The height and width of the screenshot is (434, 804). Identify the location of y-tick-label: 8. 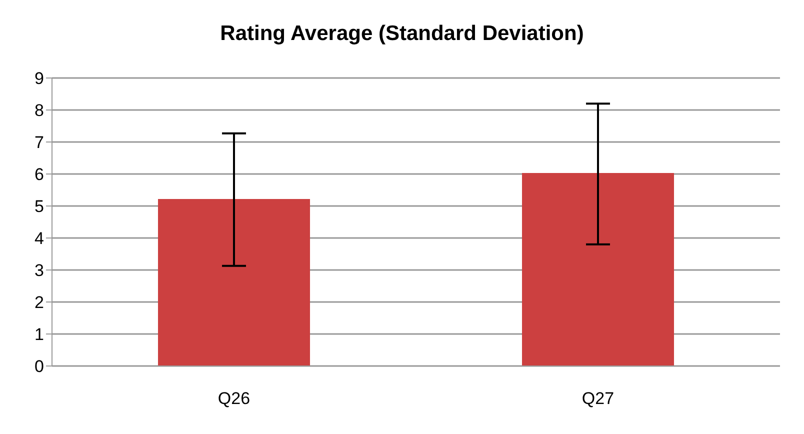
(39, 110).